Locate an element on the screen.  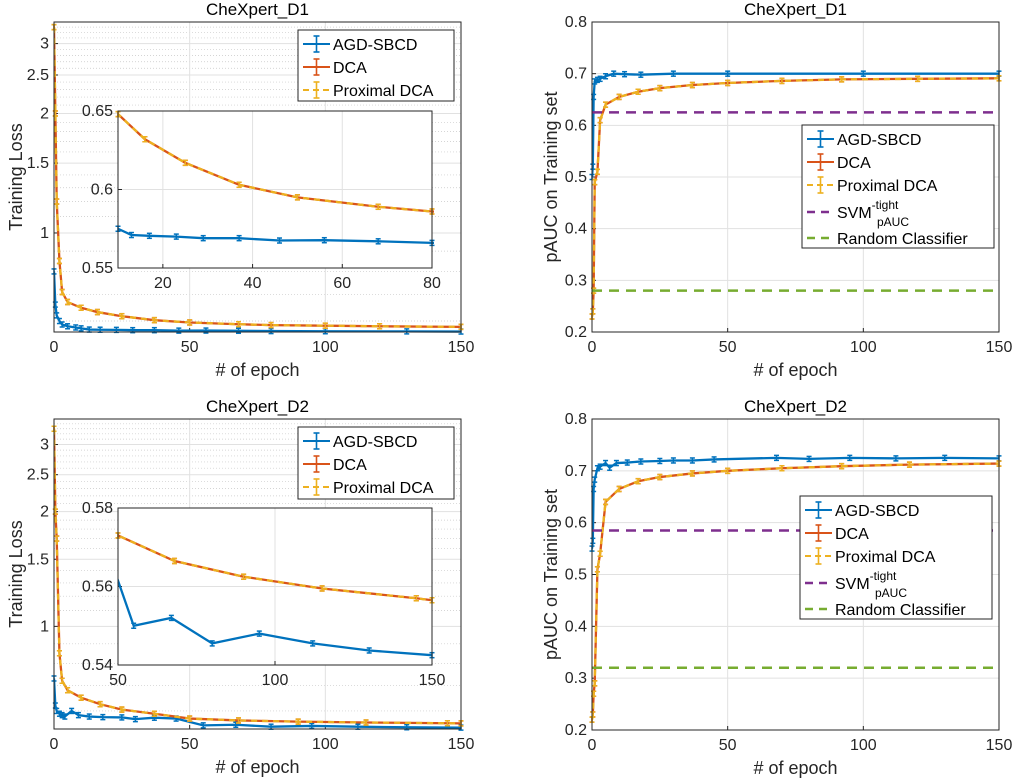
x-tick-label: 80 is located at coordinates (432, 283).